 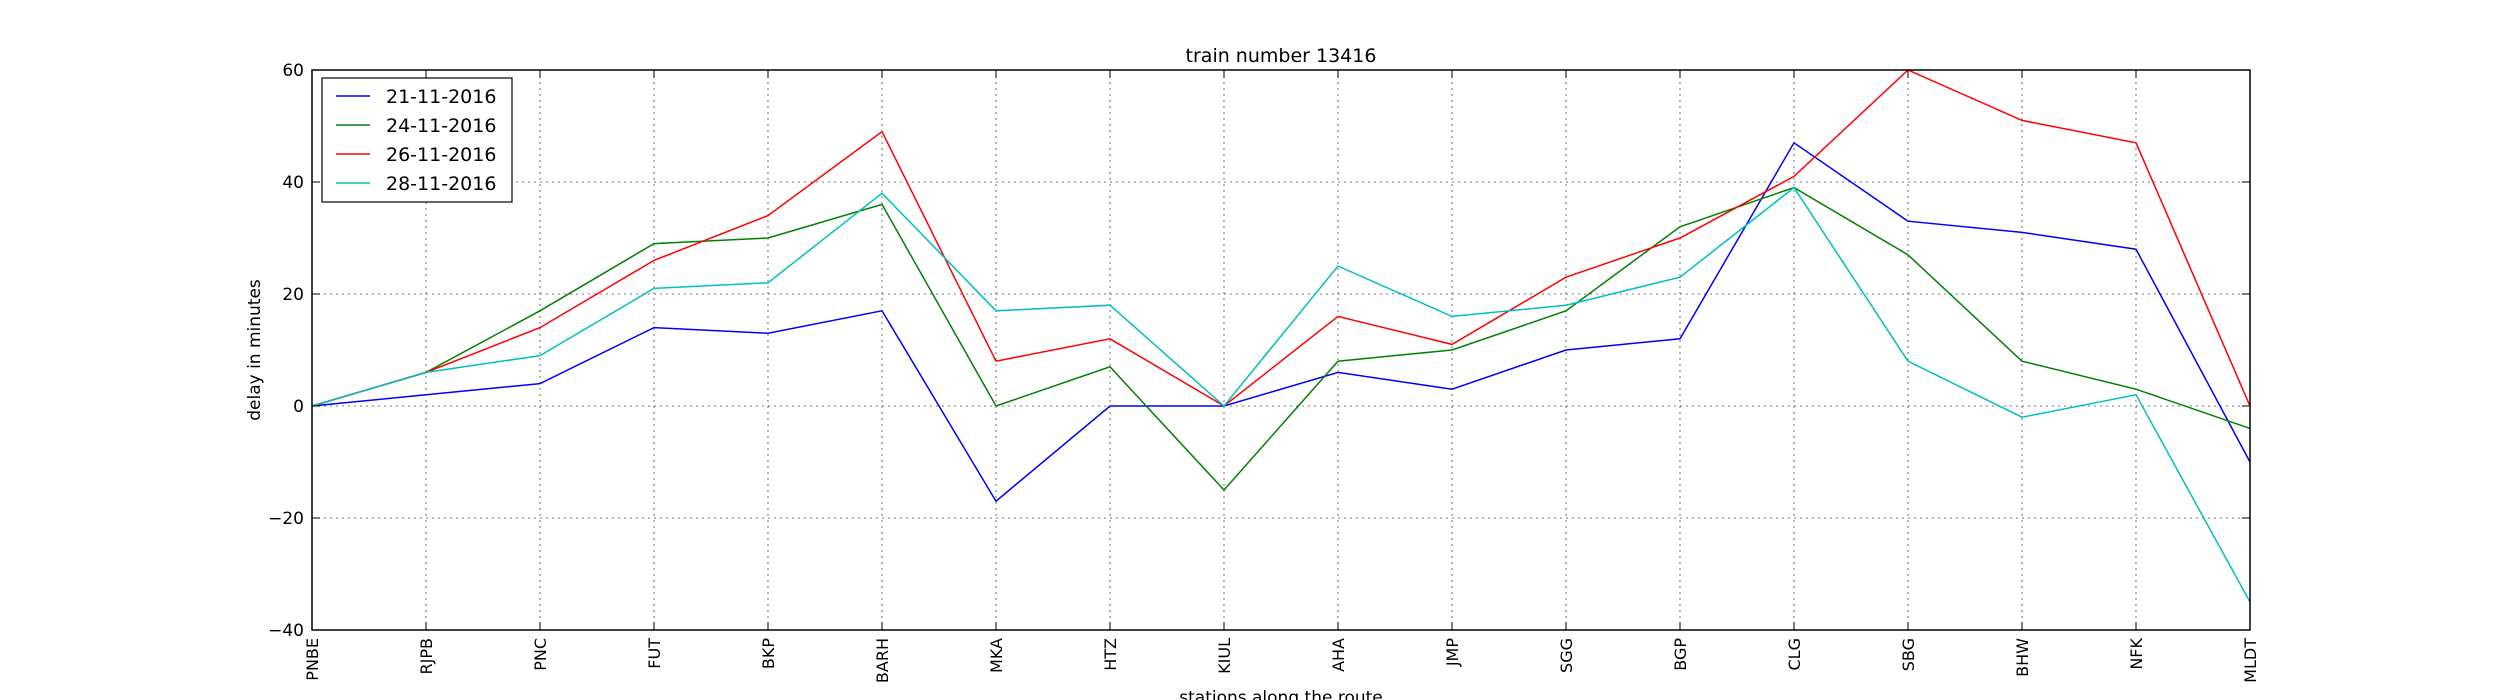 I want to click on legend-label: 24-11-2016, so click(x=441, y=126).